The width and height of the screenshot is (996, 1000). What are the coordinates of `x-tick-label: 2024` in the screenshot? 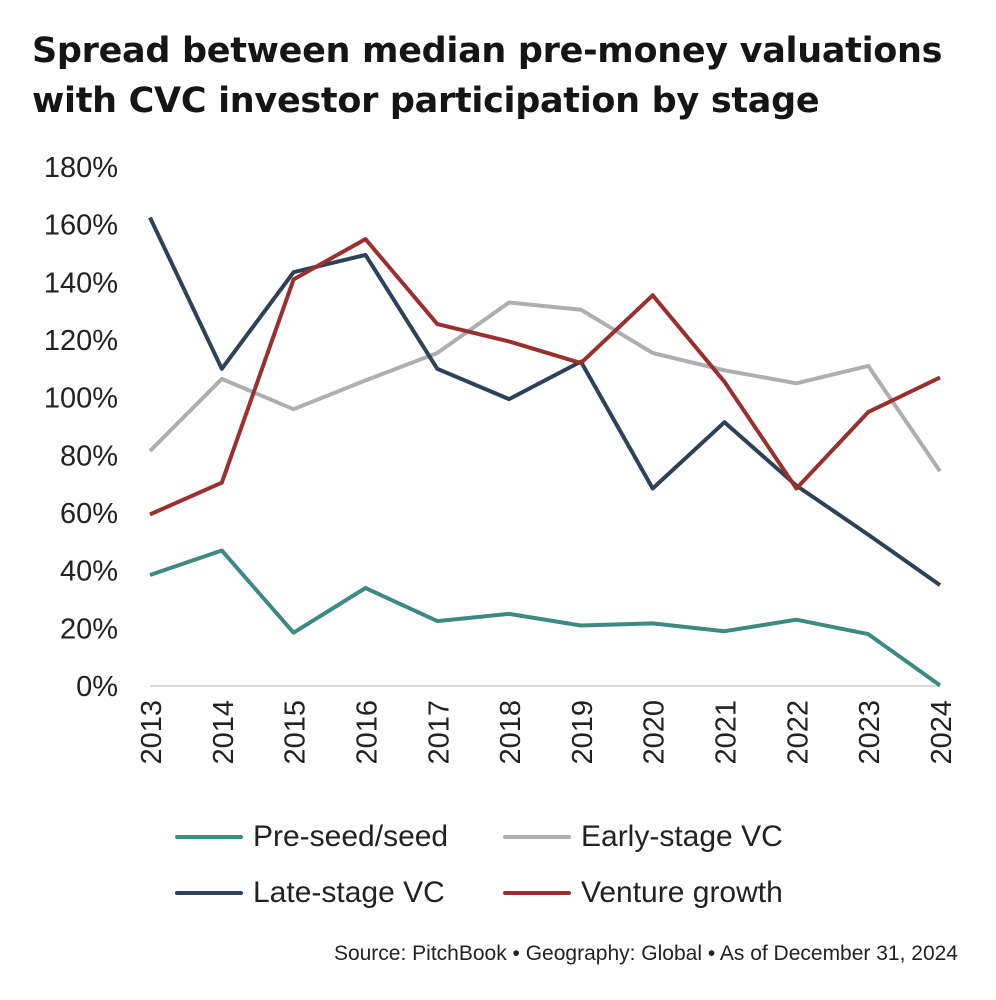 It's located at (942, 732).